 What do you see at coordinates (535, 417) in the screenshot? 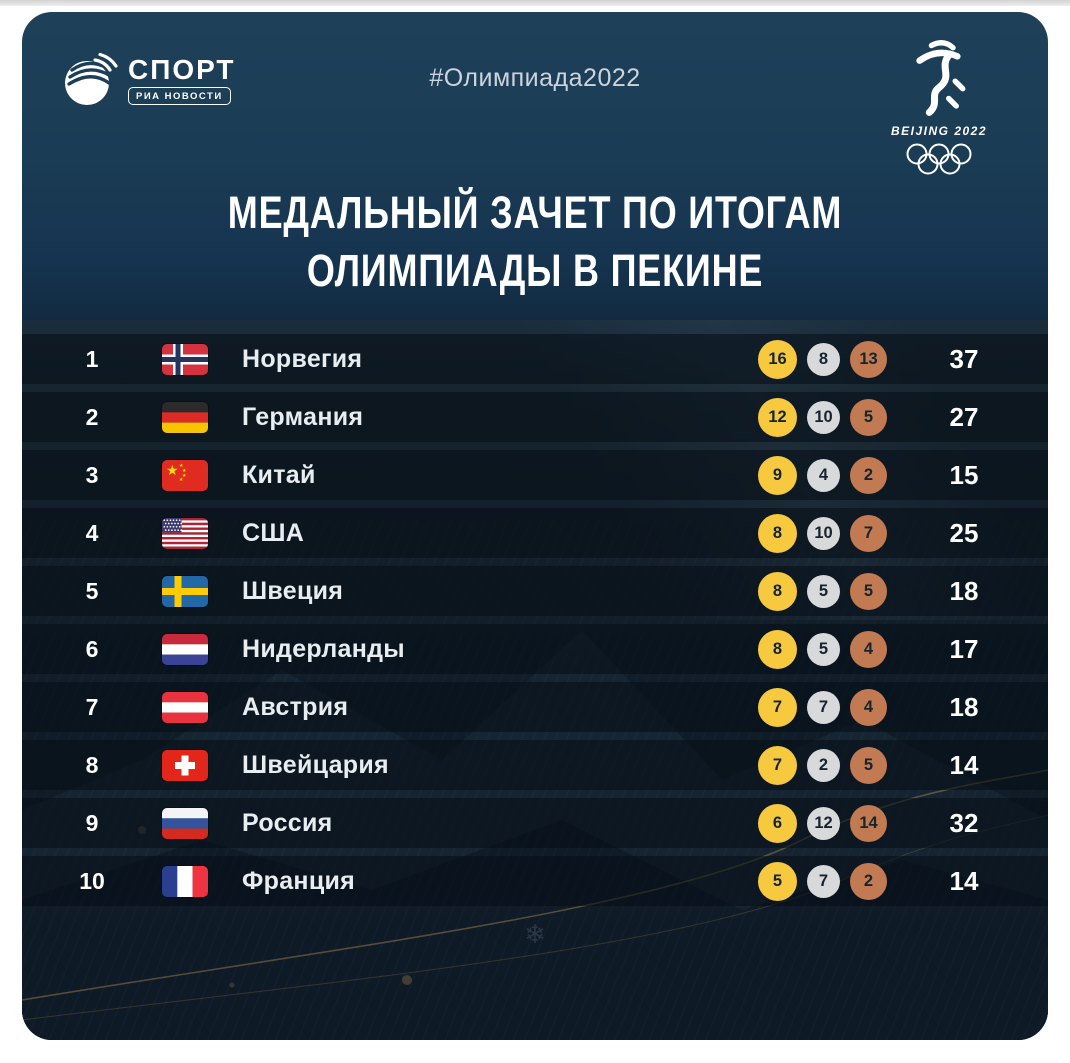
I see `table-row: 2 Германия 12 10 5 27` at bounding box center [535, 417].